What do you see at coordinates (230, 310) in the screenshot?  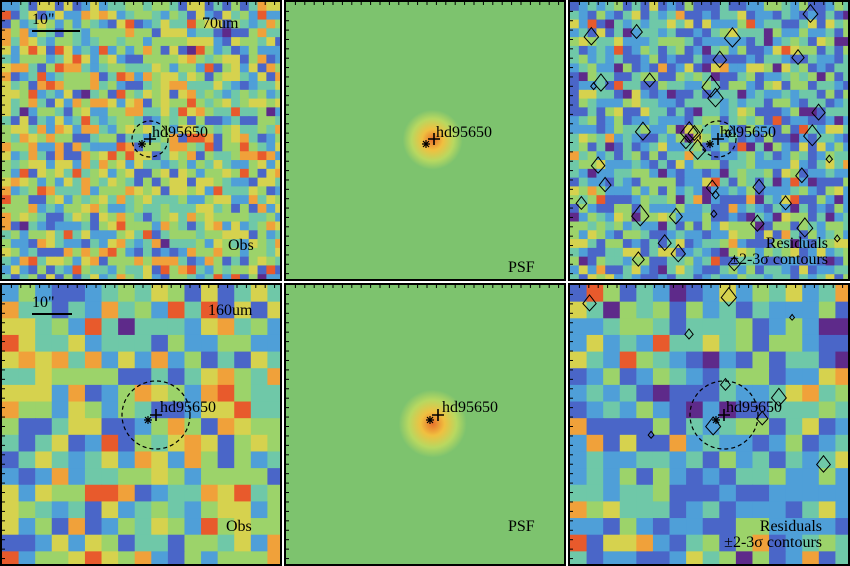 I see `band-label: 160um` at bounding box center [230, 310].